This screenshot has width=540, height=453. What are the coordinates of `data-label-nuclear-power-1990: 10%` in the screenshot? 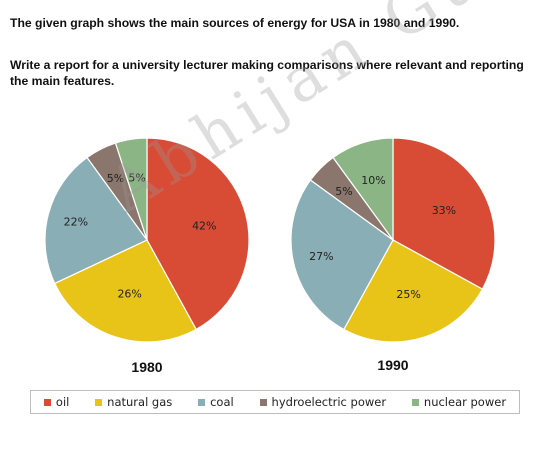 It's located at (373, 180).